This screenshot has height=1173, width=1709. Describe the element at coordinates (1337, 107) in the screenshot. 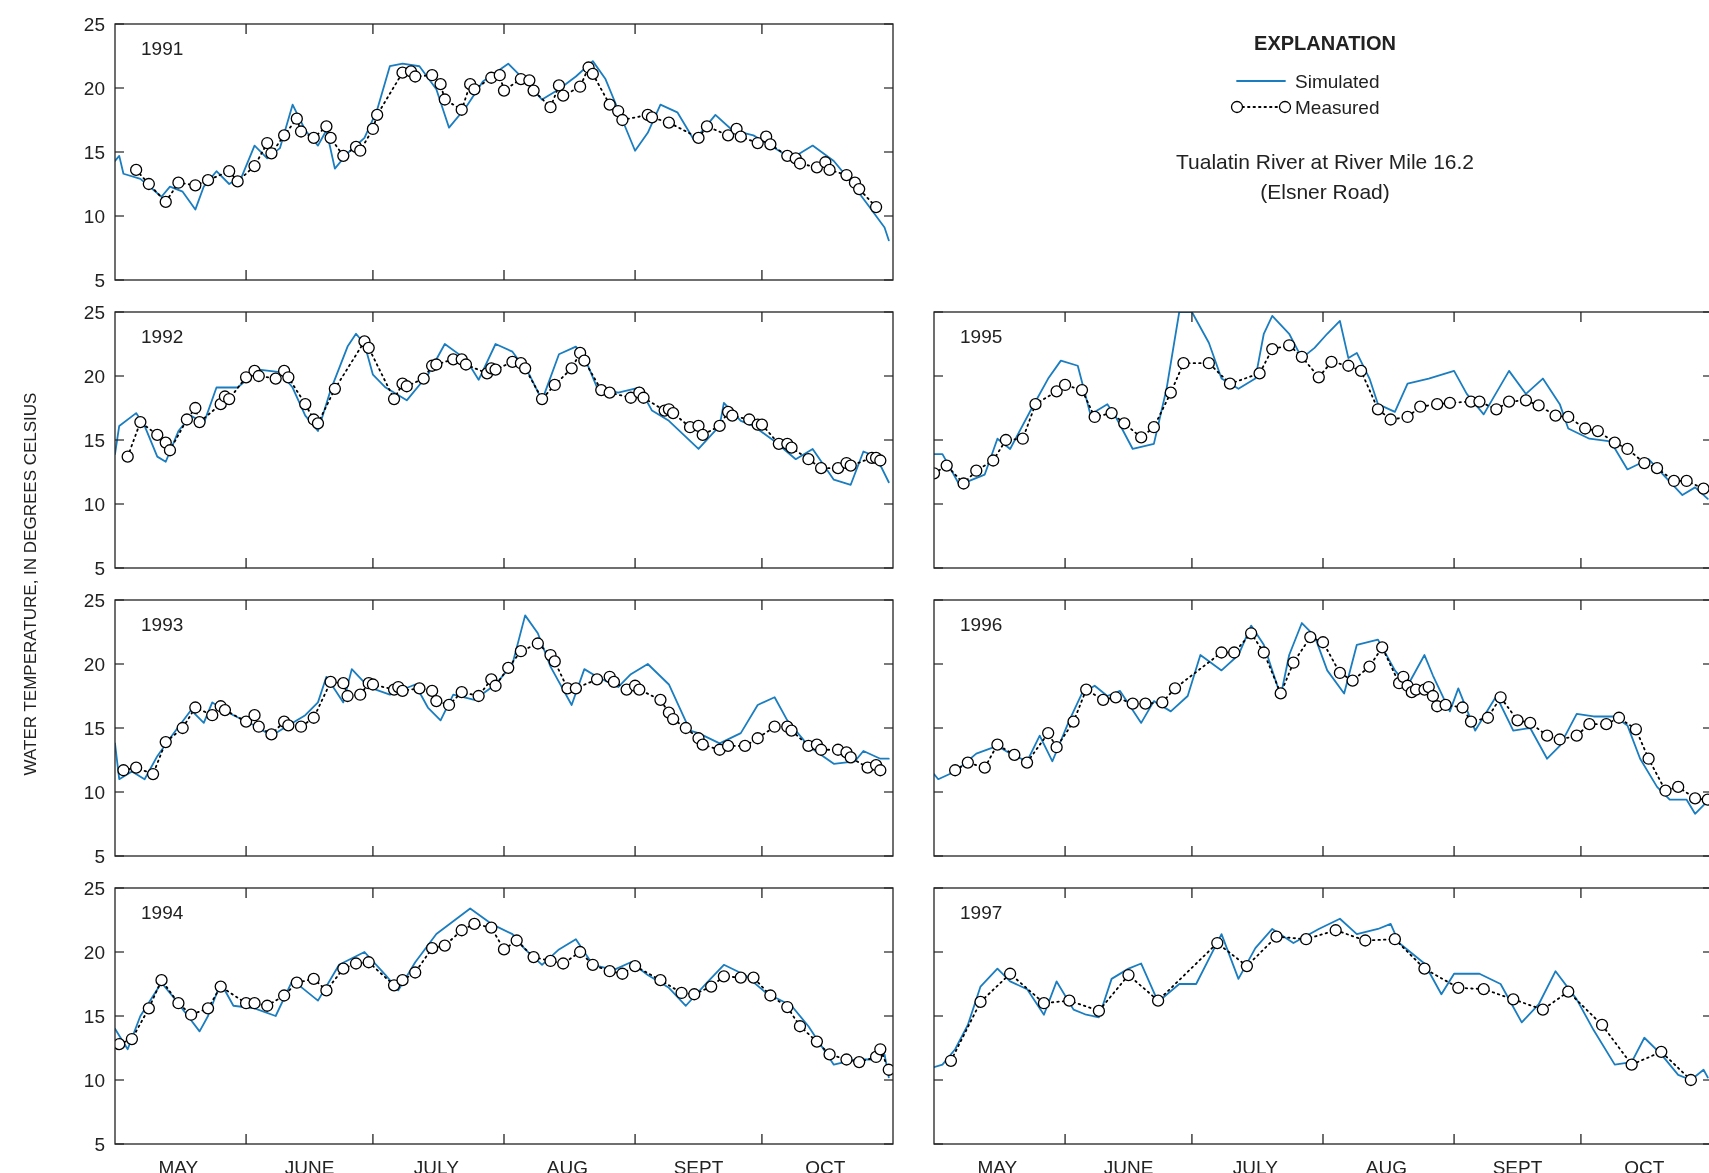

I see `legend-label: Measured` at that location.